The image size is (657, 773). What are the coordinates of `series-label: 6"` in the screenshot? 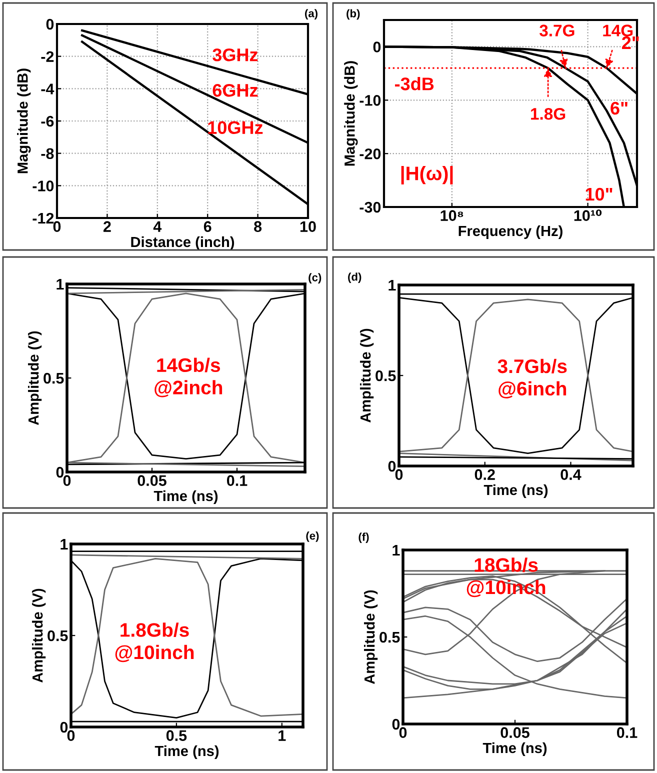 It's located at (619, 108).